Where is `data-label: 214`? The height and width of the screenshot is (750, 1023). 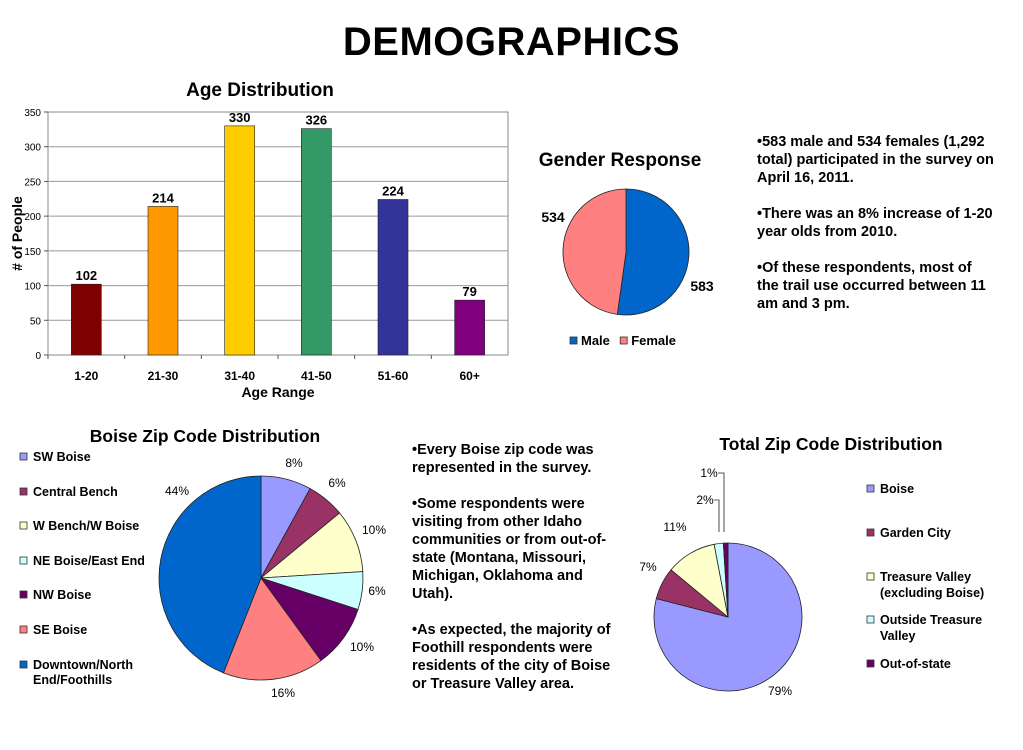 data-label: 214 is located at coordinates (163, 197).